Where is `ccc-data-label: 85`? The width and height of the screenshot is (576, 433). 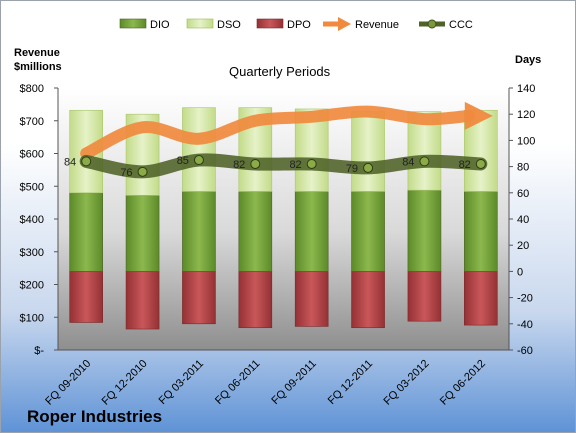 ccc-data-label: 85 is located at coordinates (183, 161).